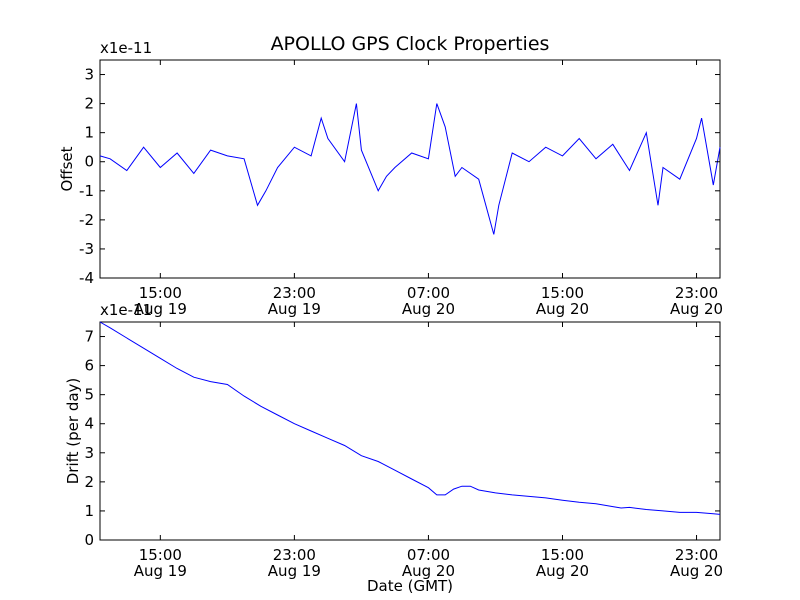 The height and width of the screenshot is (600, 800). I want to click on drift-y-tick-label: 7, so click(89, 337).